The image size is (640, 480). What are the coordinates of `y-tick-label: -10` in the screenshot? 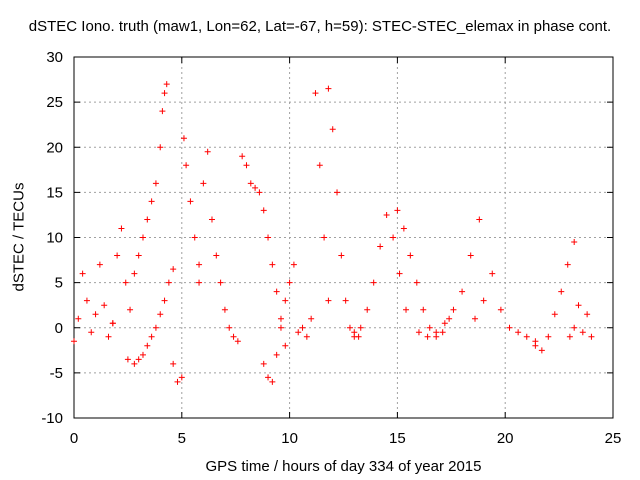 It's located at (52, 418).